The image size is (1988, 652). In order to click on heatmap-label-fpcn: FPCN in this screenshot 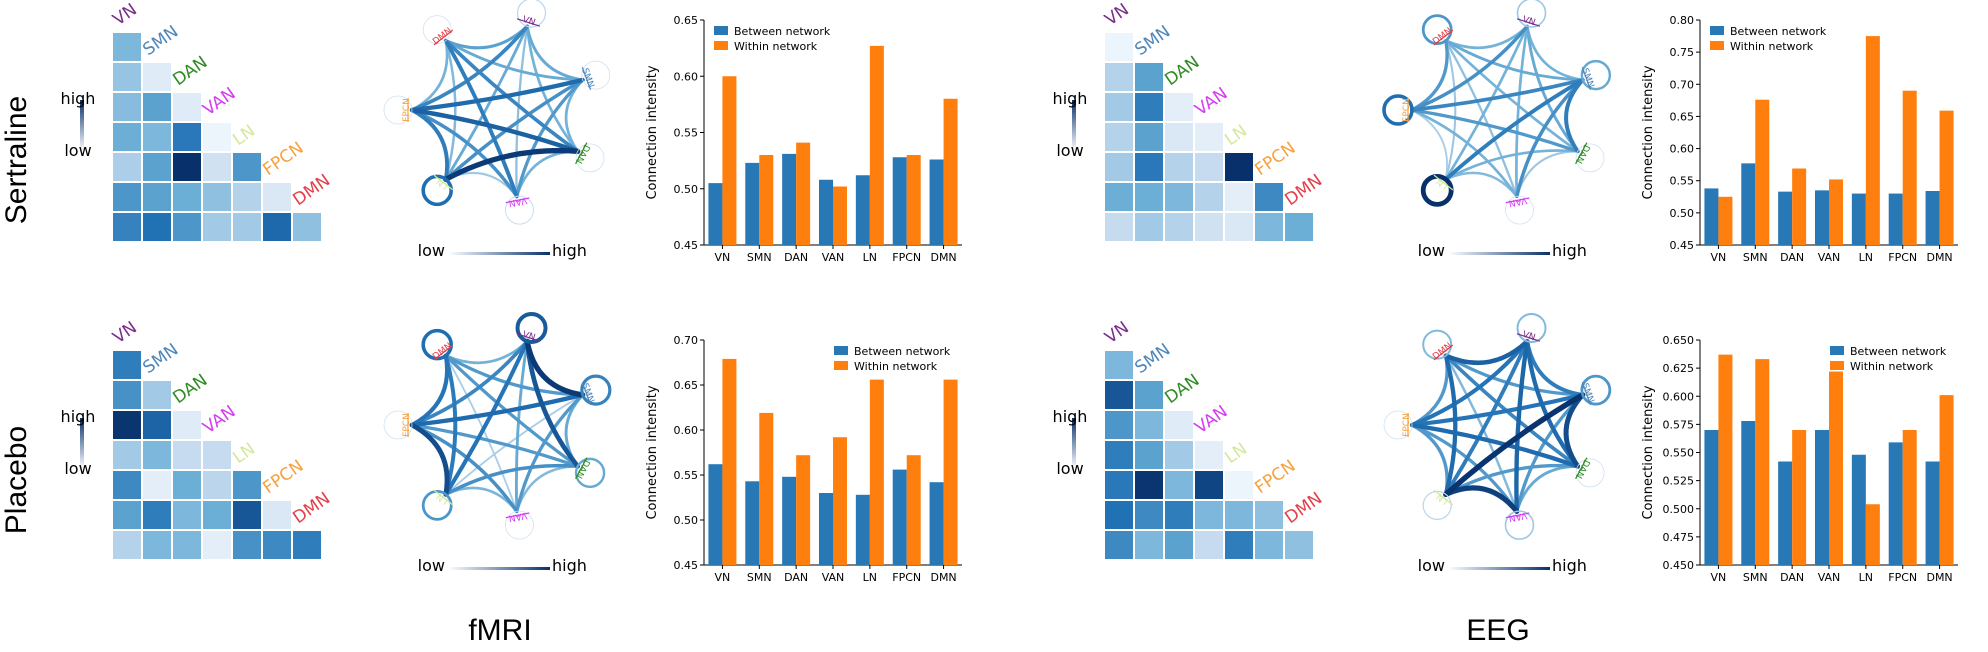, I will do `click(1275, 477)`.